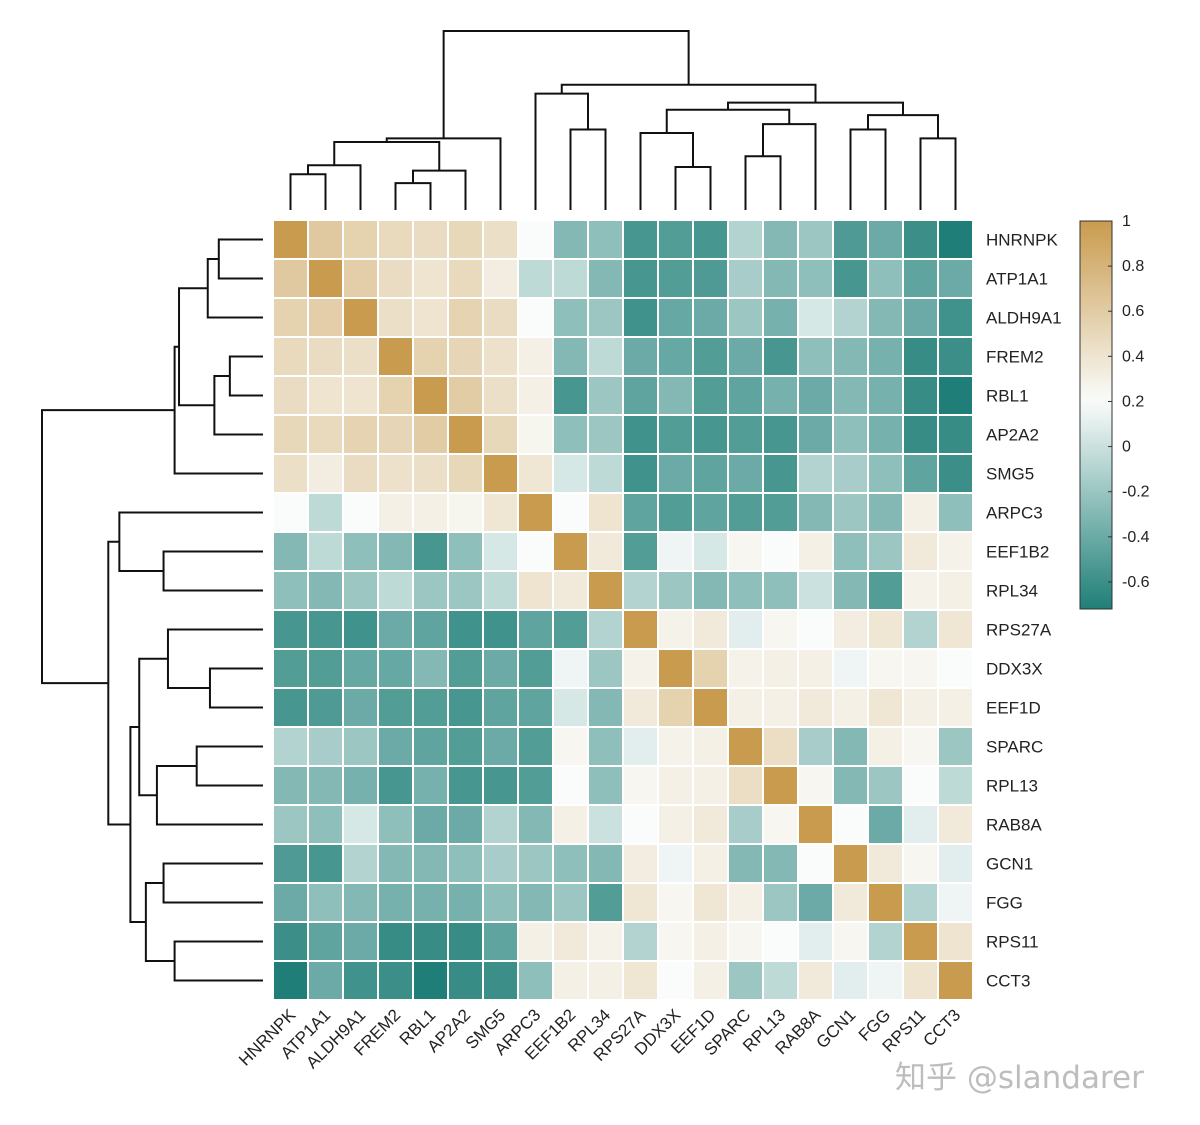  I want to click on cell-aldh9a1-arpc3, so click(535, 317).